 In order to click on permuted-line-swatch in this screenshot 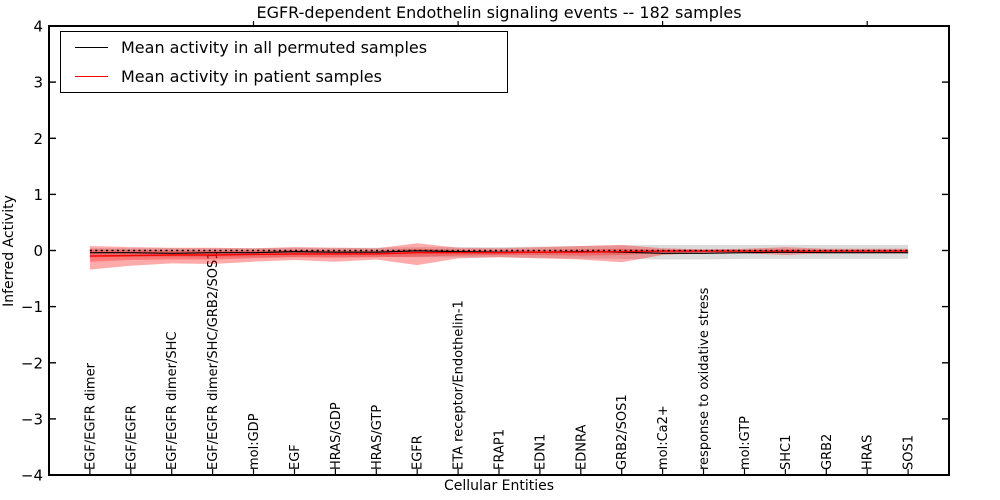, I will do `click(91, 47)`.